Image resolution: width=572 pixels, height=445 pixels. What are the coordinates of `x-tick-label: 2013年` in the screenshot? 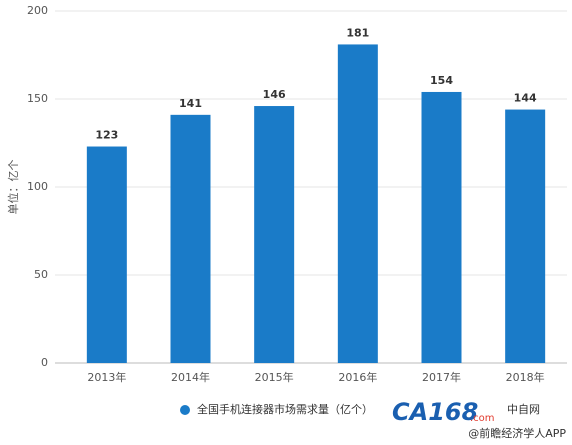 It's located at (106, 377).